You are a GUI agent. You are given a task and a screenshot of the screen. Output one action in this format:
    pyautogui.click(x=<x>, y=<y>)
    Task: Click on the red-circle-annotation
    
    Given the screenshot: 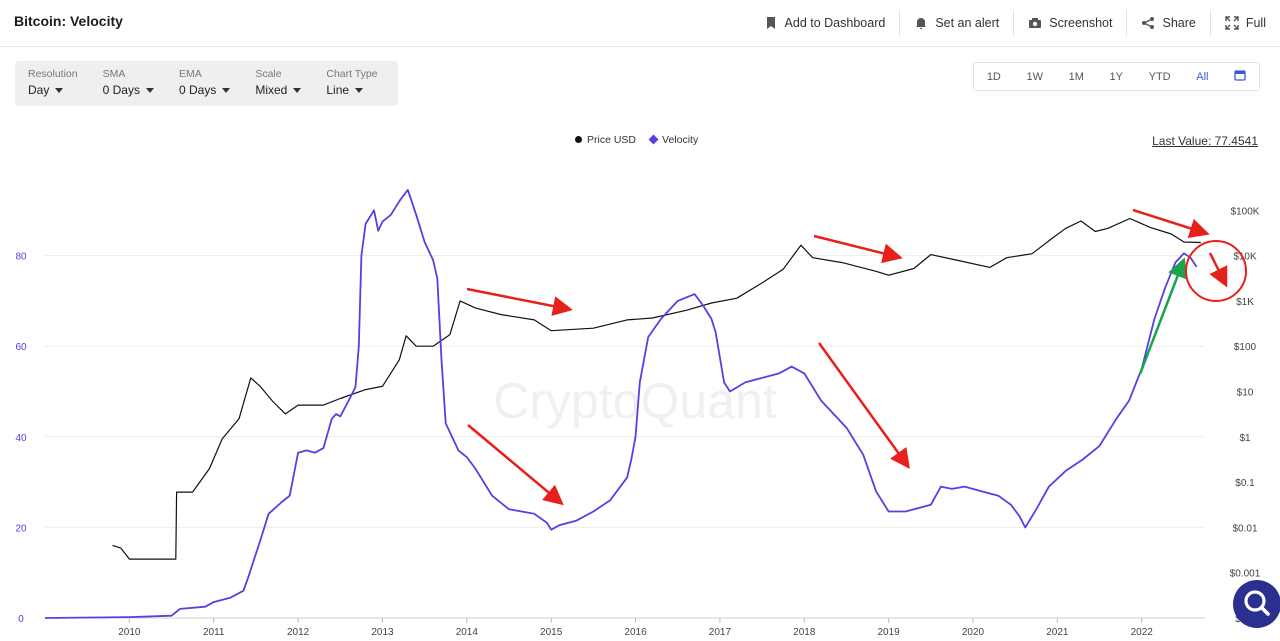 What is the action you would take?
    pyautogui.click(x=1216, y=271)
    